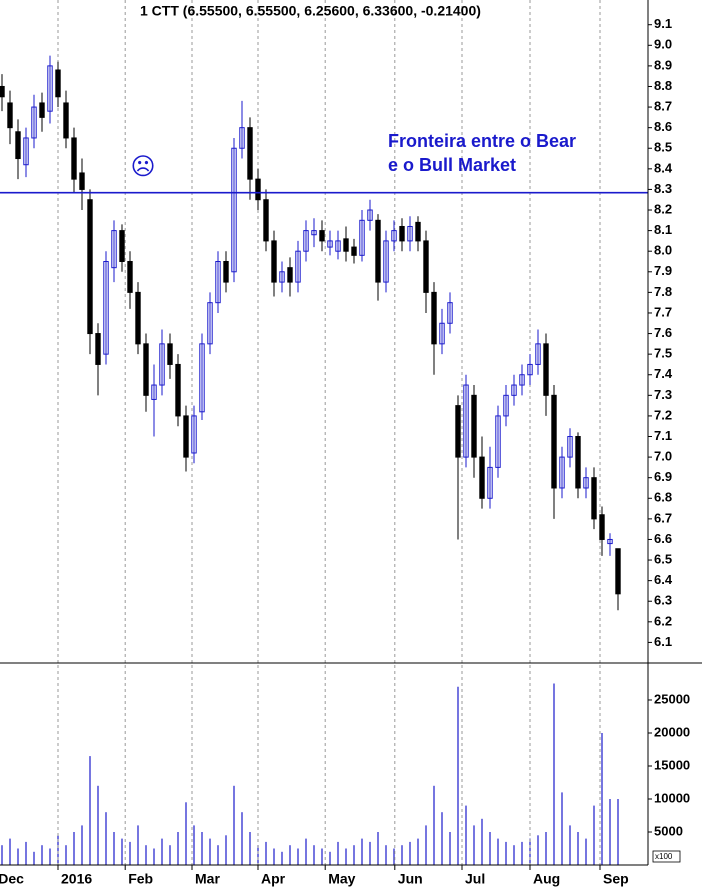 The image size is (702, 890). What do you see at coordinates (663, 229) in the screenshot?
I see `y-tick-label: 8.1` at bounding box center [663, 229].